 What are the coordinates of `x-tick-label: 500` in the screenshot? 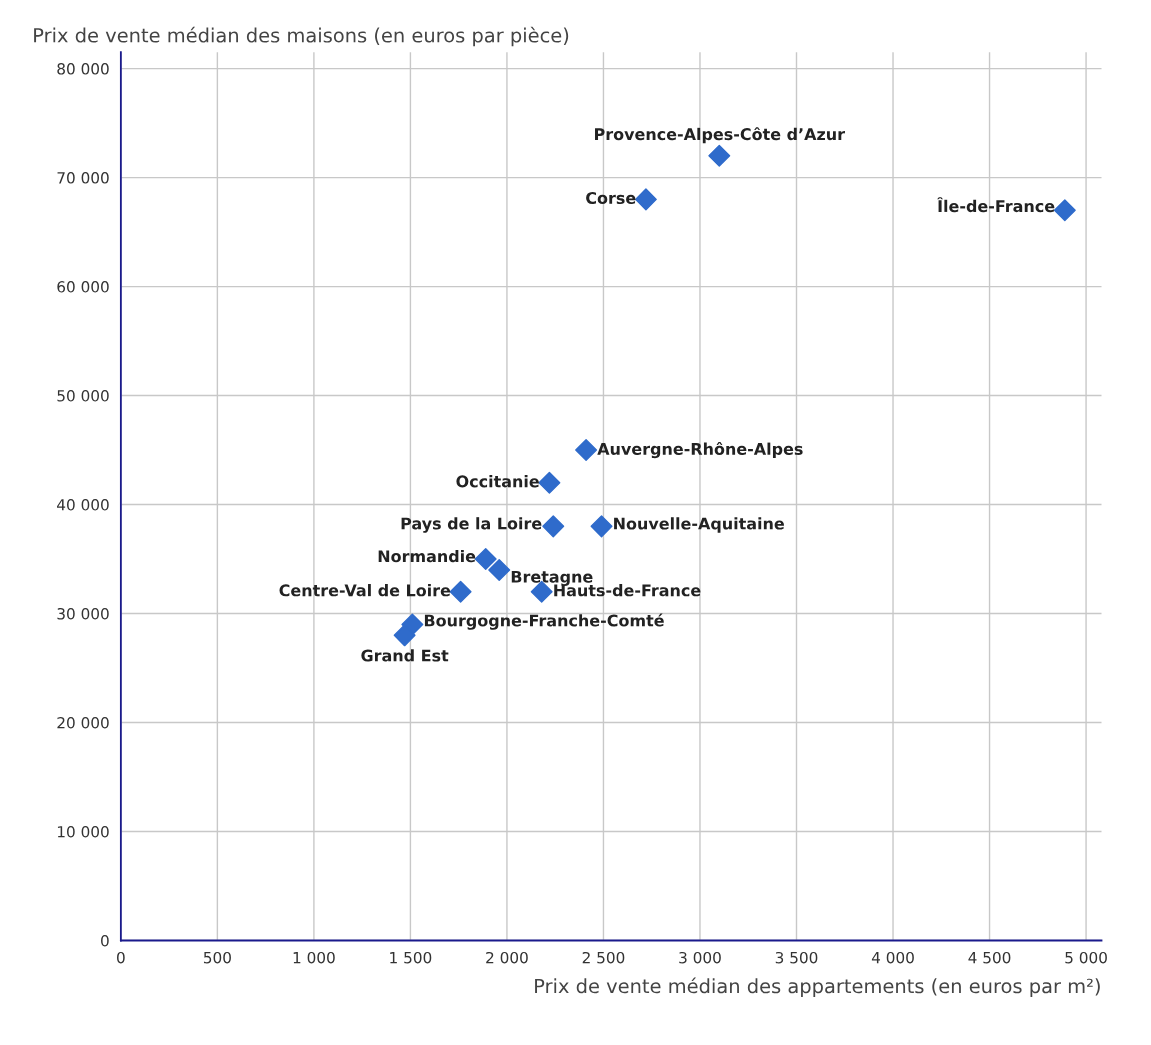 It's located at (217, 957).